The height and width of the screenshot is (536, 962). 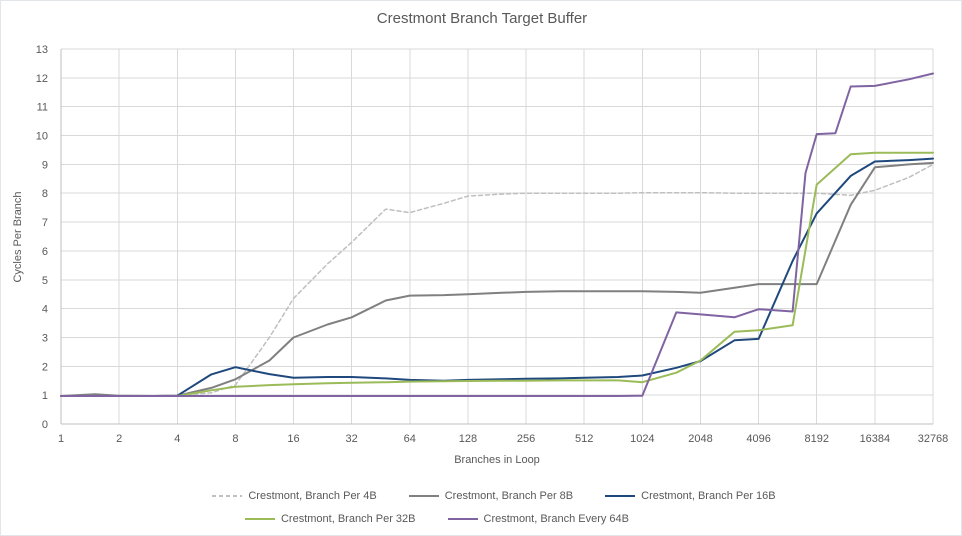 What do you see at coordinates (482, 18) in the screenshot?
I see `chart-title: Crestmont Branch Target Buffer` at bounding box center [482, 18].